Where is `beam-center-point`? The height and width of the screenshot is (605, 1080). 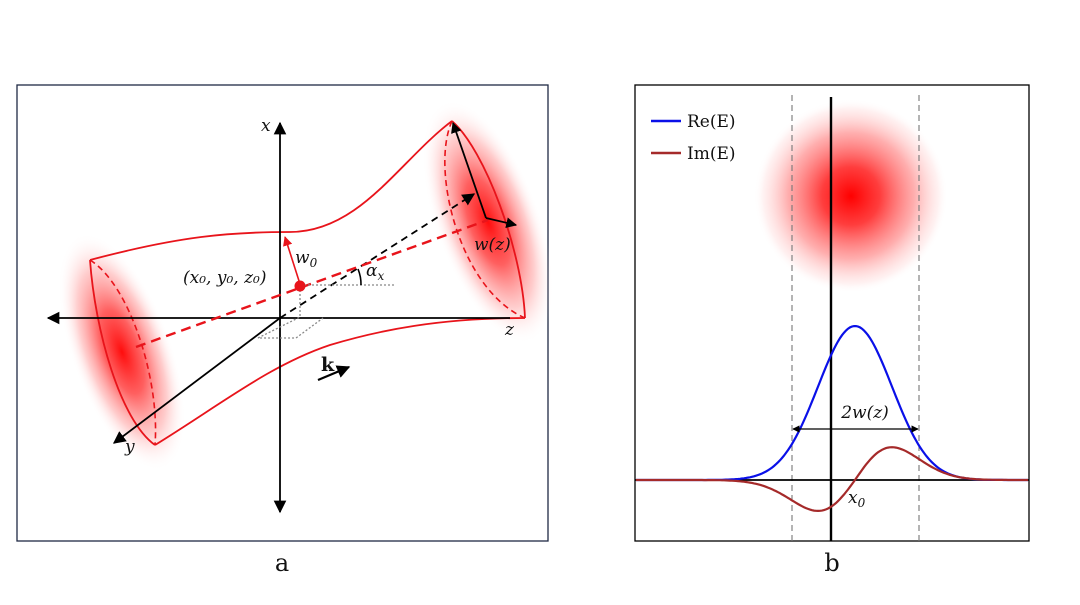
beam-center-point is located at coordinates (300, 286).